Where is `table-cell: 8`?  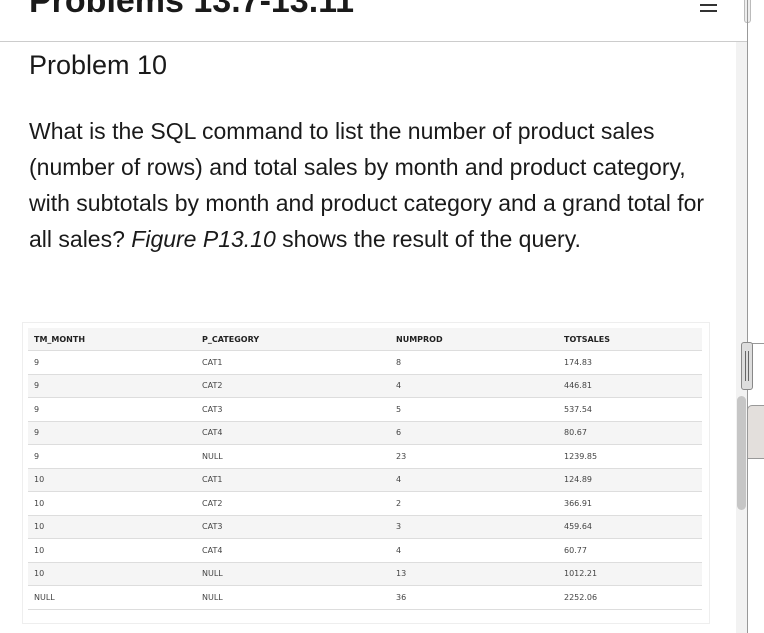 table-cell: 8 is located at coordinates (474, 362).